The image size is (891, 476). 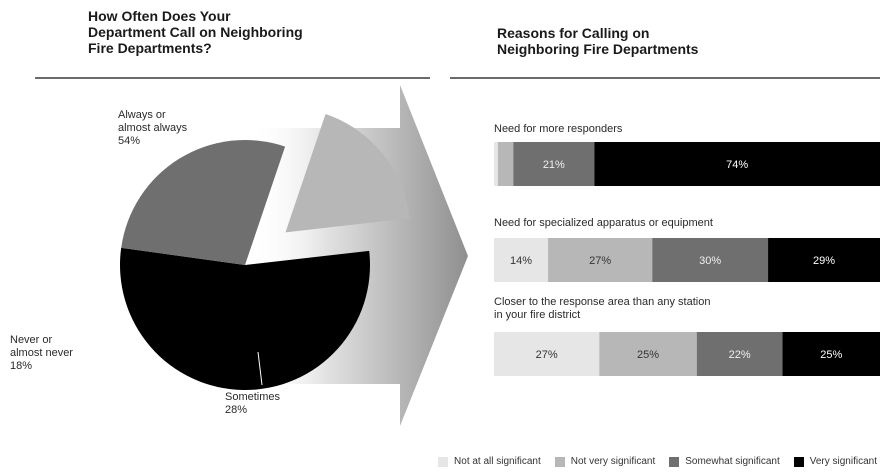 What do you see at coordinates (153, 128) in the screenshot?
I see `pie-slice-label: Always or almost always 54%` at bounding box center [153, 128].